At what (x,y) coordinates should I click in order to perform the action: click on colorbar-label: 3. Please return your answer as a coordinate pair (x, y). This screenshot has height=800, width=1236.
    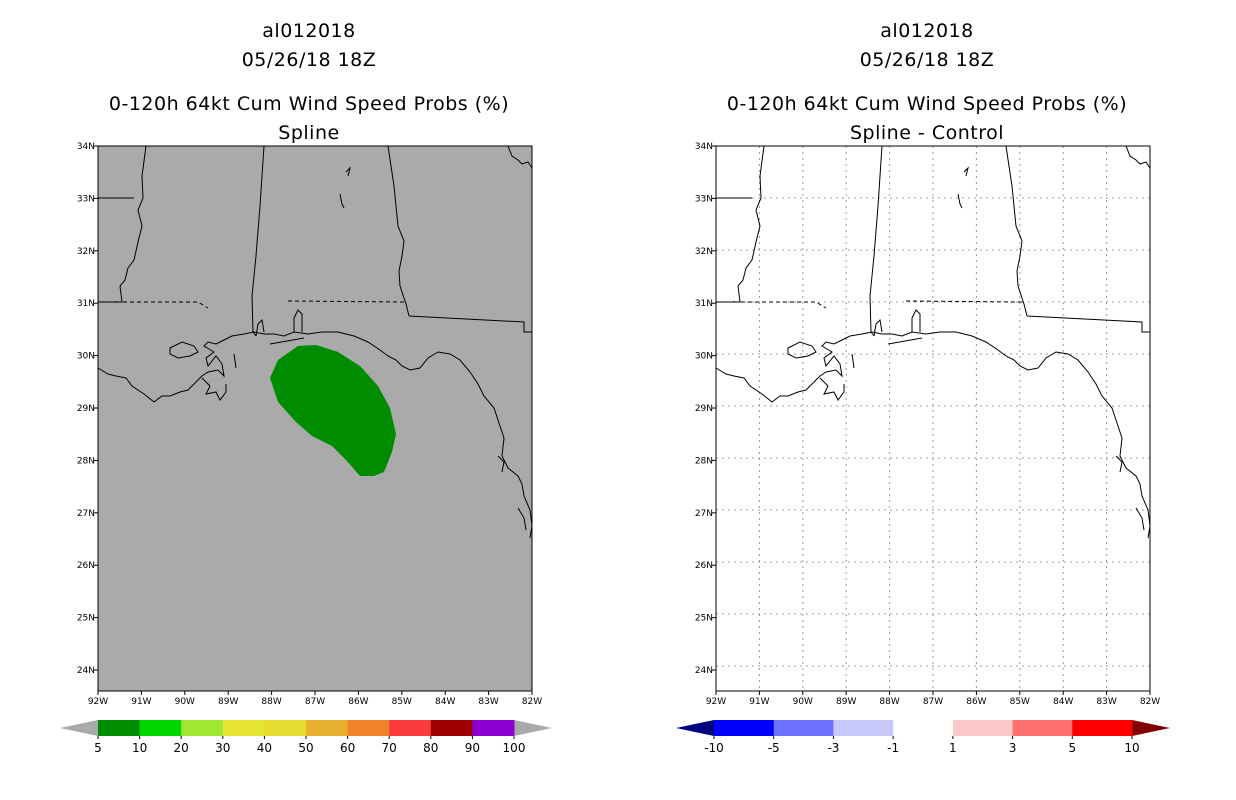
    Looking at the image, I should click on (1013, 748).